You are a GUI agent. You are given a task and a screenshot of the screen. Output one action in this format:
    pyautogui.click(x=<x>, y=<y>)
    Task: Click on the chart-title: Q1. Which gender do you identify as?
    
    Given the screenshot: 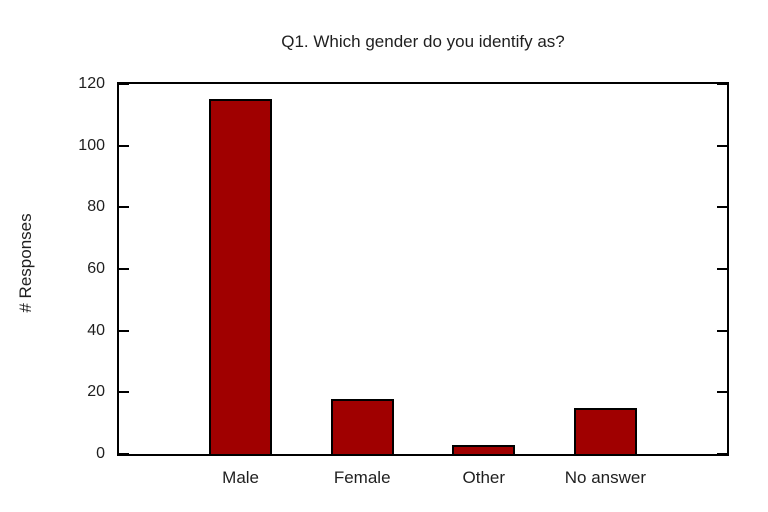 What is the action you would take?
    pyautogui.click(x=423, y=41)
    